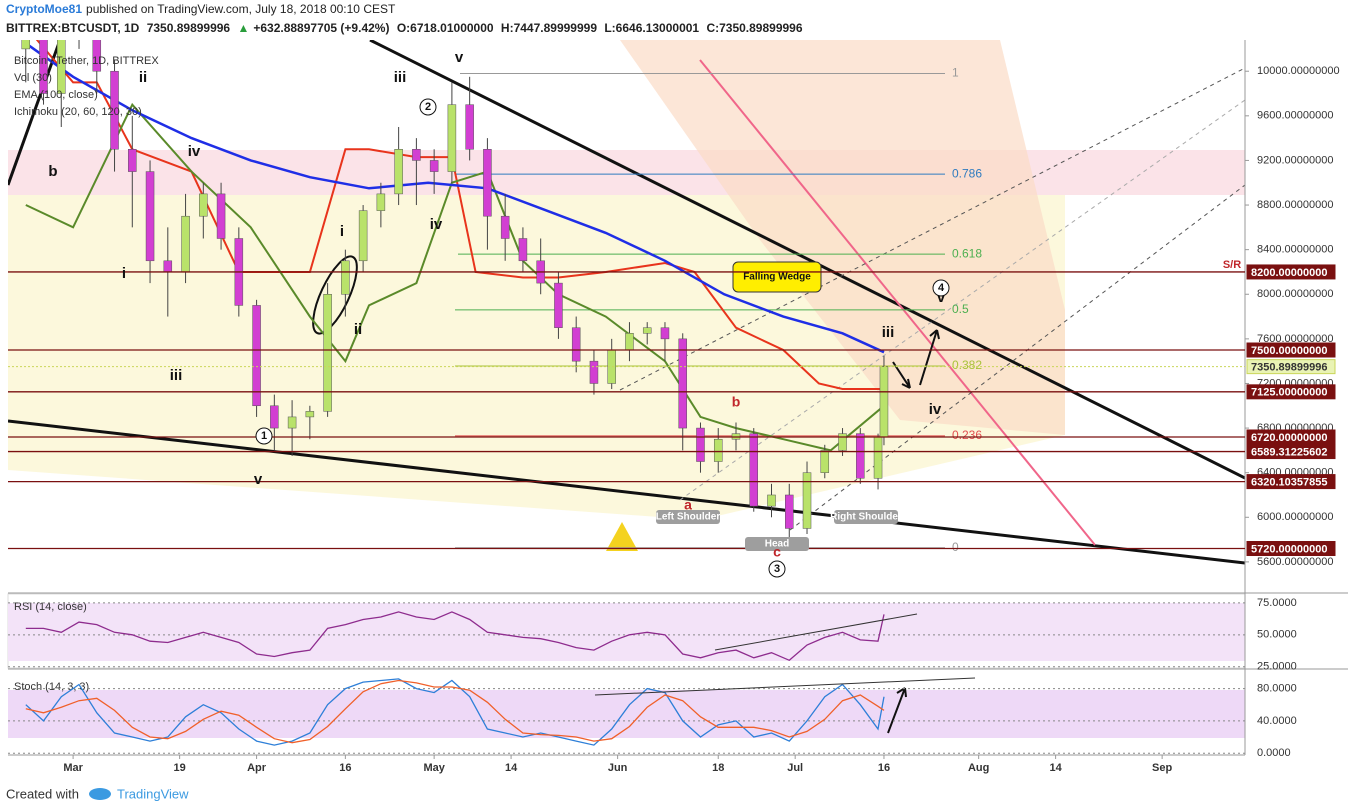  I want to click on change: +632.88897705 (+9.42%), so click(321, 28).